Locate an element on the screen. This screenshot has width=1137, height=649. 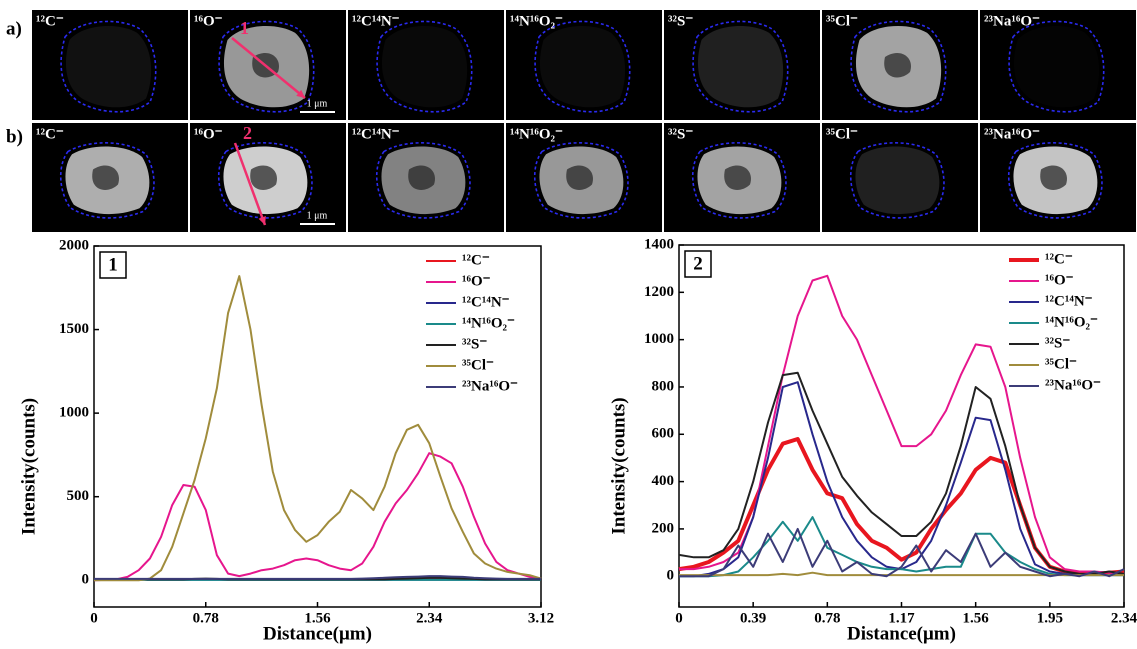
arrow-label: 1 is located at coordinates (244, 28).